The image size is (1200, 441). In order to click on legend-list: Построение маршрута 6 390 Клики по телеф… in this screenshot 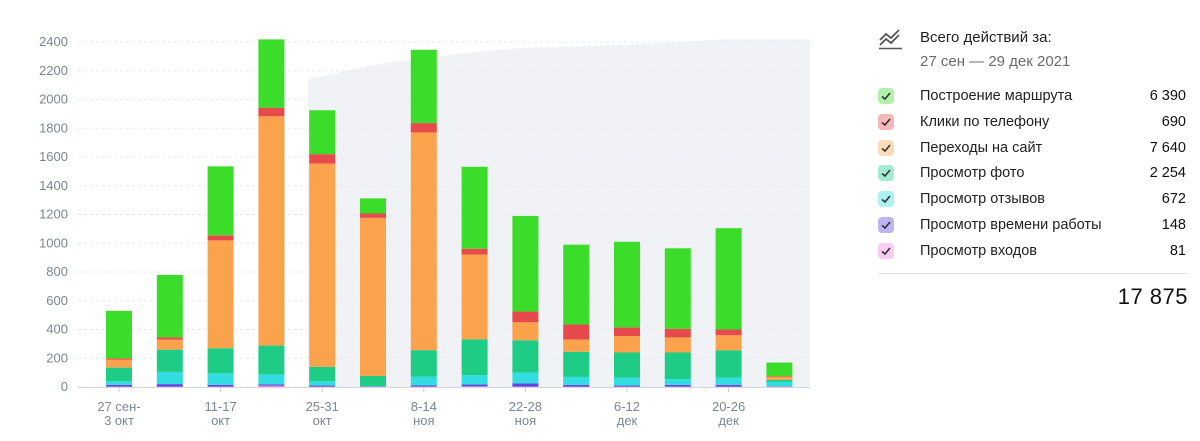, I will do `click(1033, 176)`.